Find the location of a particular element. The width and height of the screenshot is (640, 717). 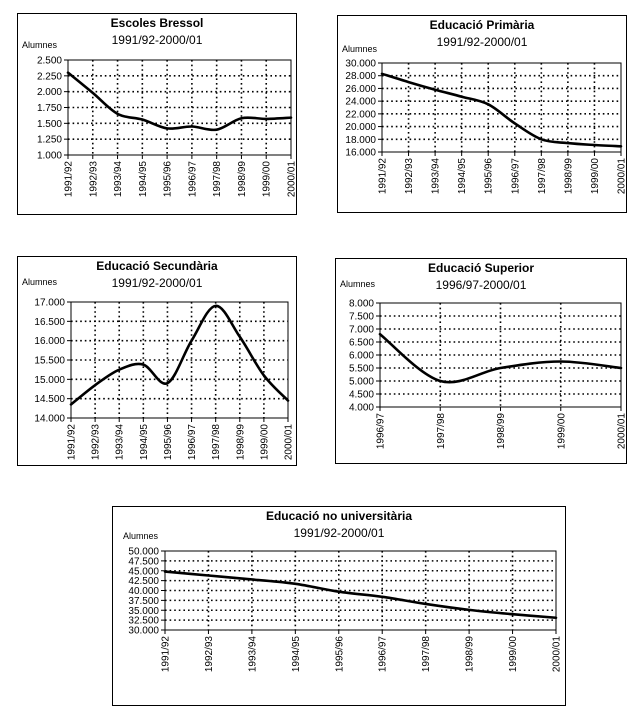

y-tick-label: 28.000 is located at coordinates (360, 76).